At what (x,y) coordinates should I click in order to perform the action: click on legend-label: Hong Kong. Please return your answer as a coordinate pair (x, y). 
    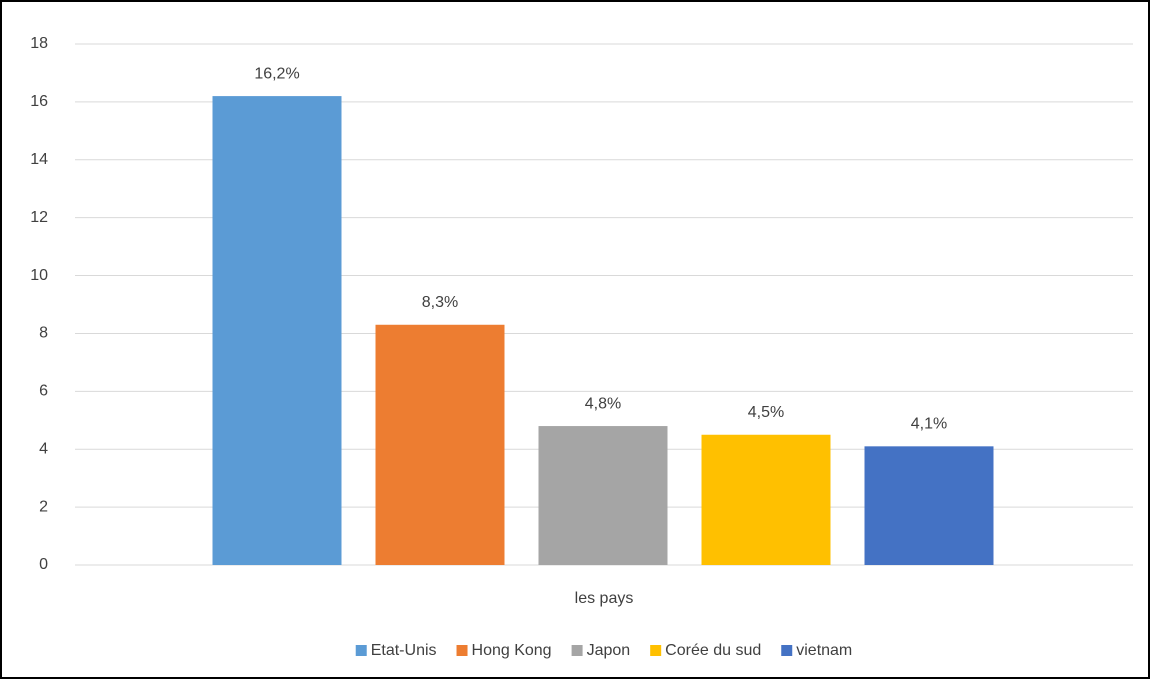
    Looking at the image, I should click on (512, 650).